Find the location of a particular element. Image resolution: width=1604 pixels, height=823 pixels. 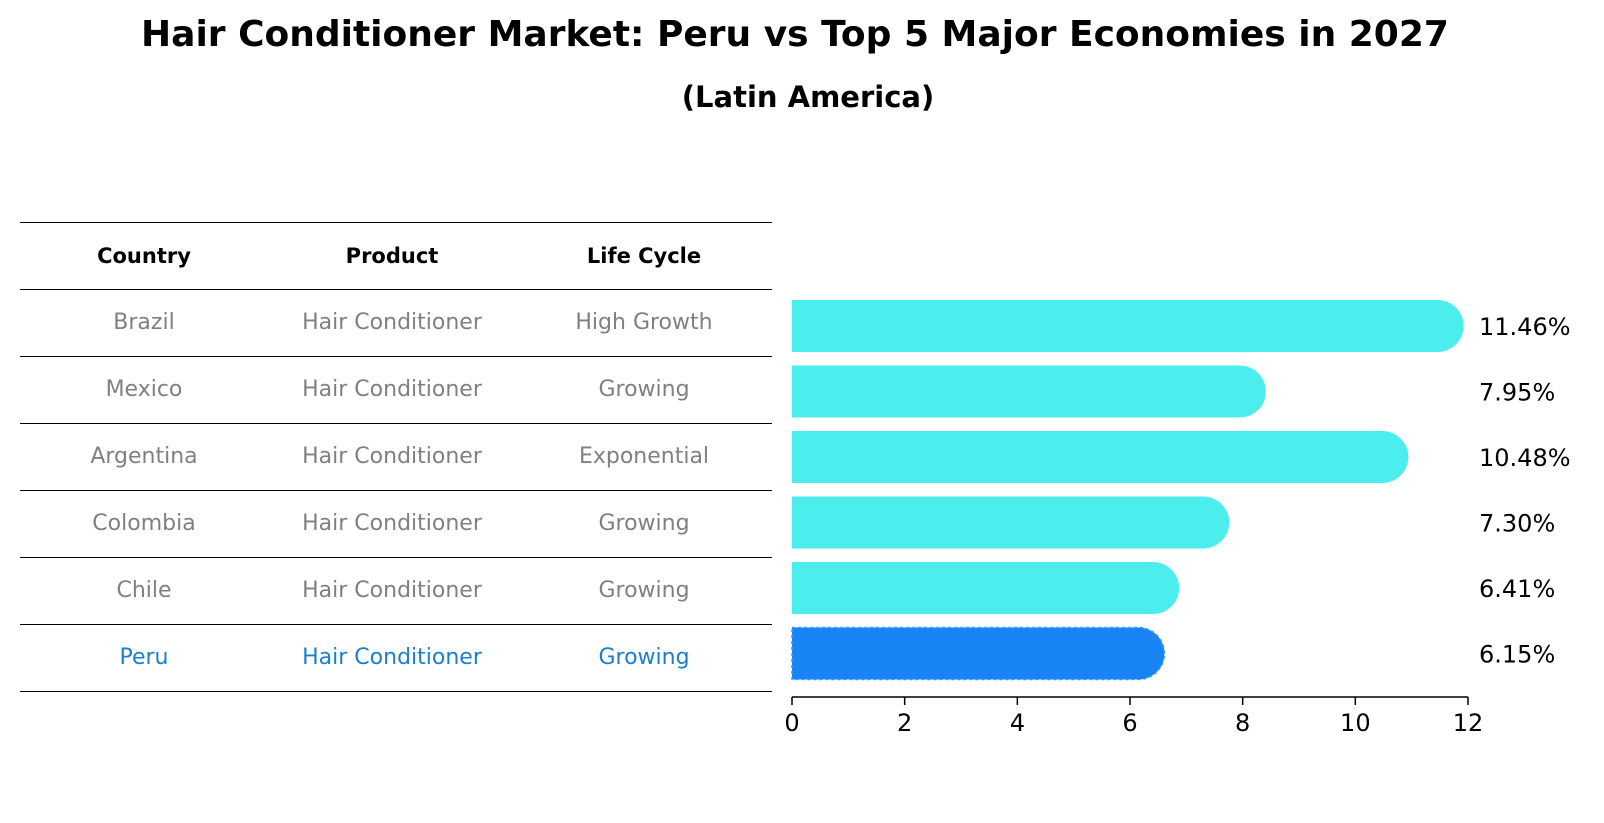

table-header-row: Country Product Life Cycle is located at coordinates (396, 255).